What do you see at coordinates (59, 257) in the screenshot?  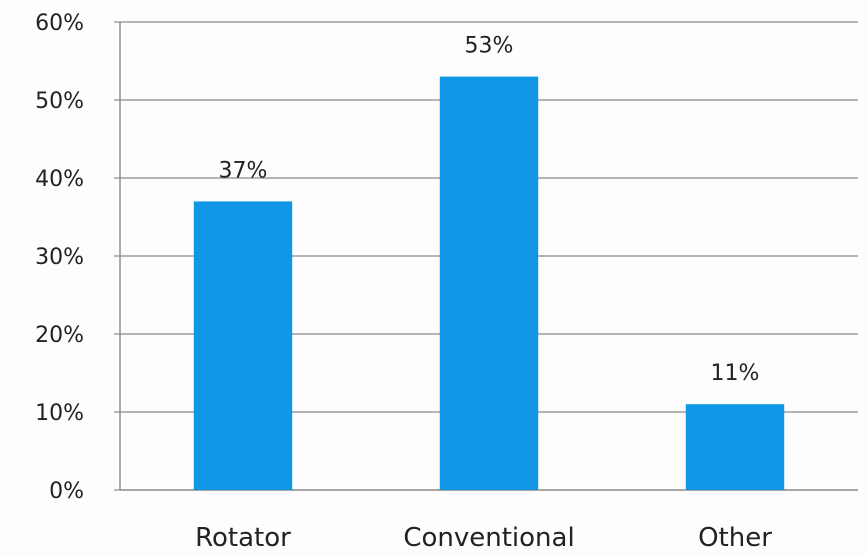 I see `y-tick-label: 30%` at bounding box center [59, 257].